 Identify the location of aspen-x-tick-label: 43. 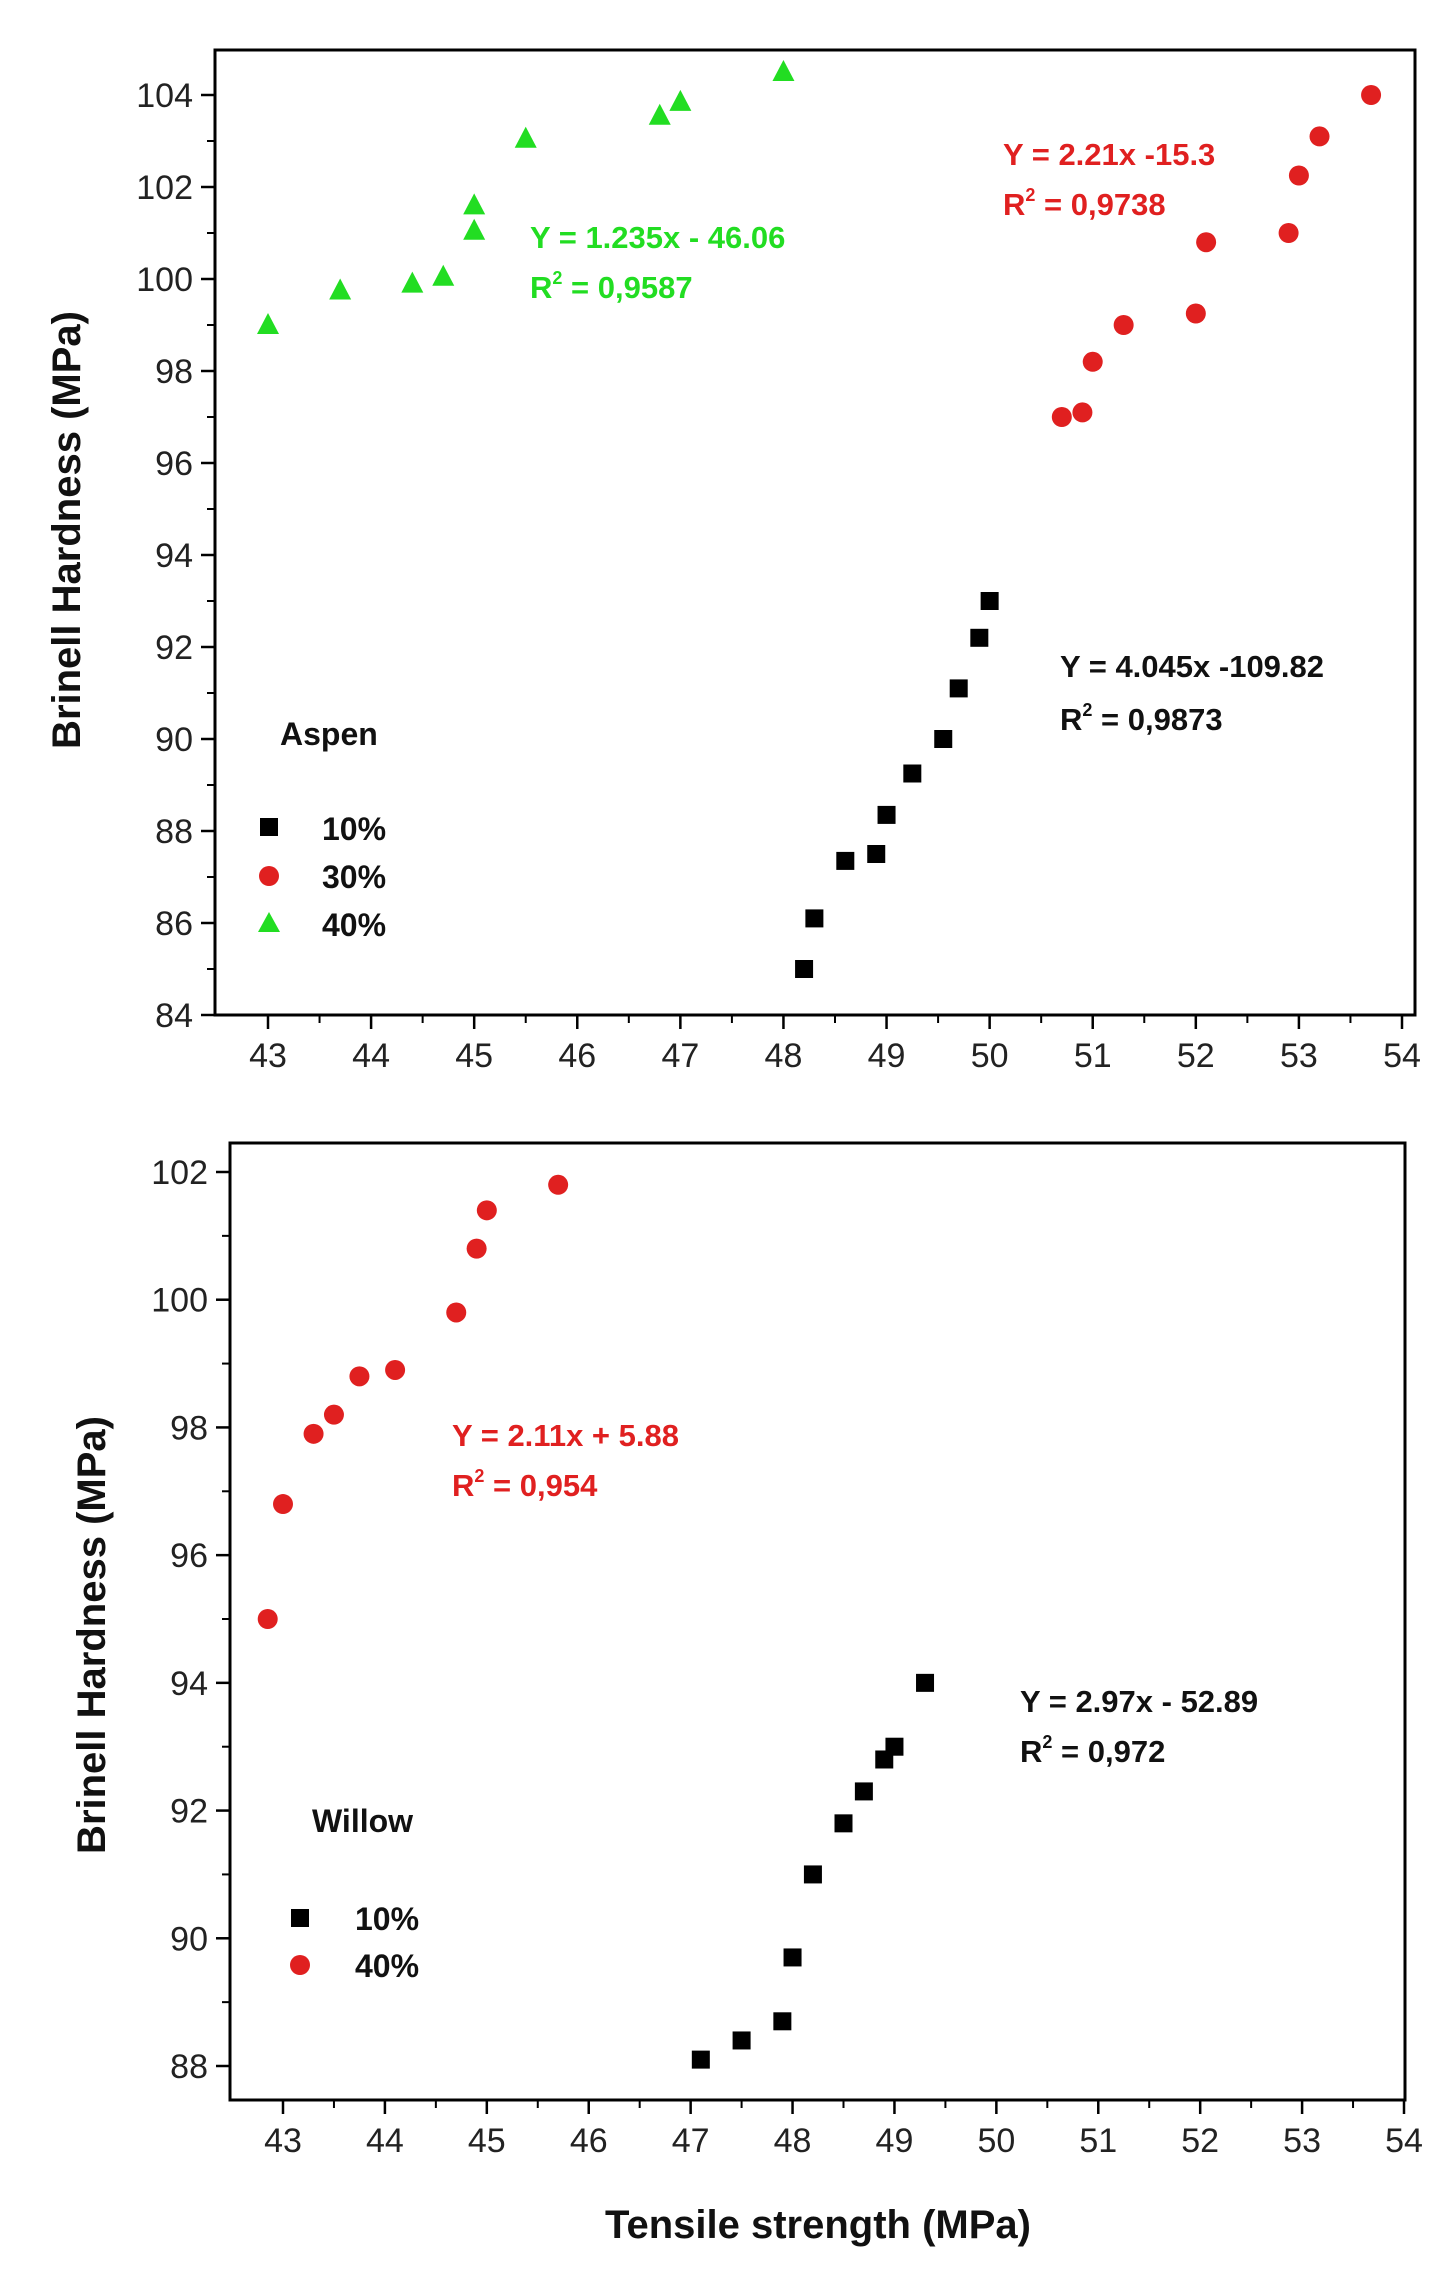
(268, 1056).